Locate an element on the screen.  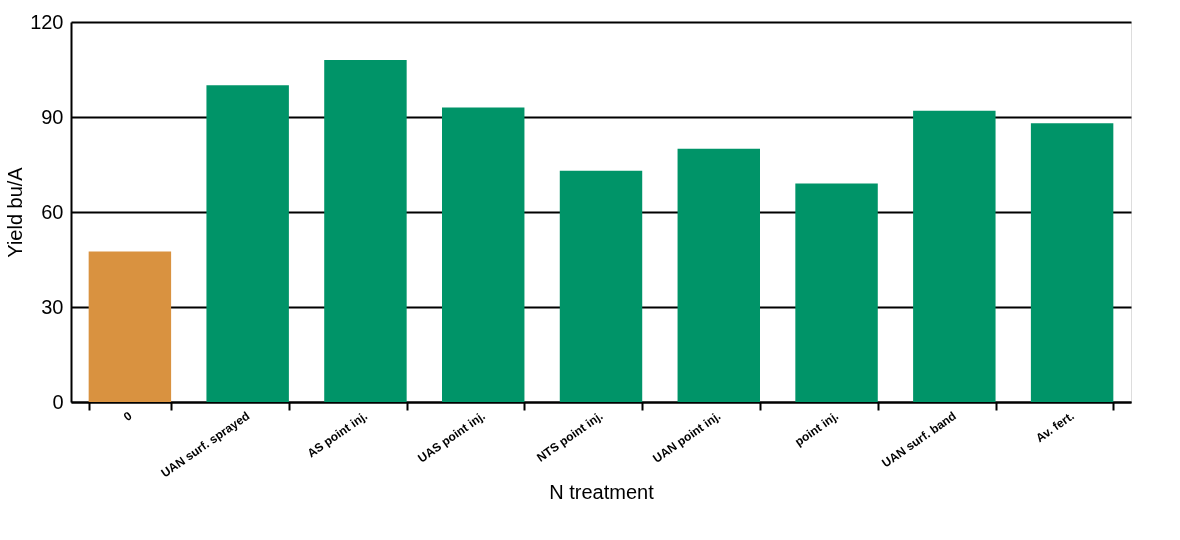
y-tick-label: 90 is located at coordinates (52, 116).